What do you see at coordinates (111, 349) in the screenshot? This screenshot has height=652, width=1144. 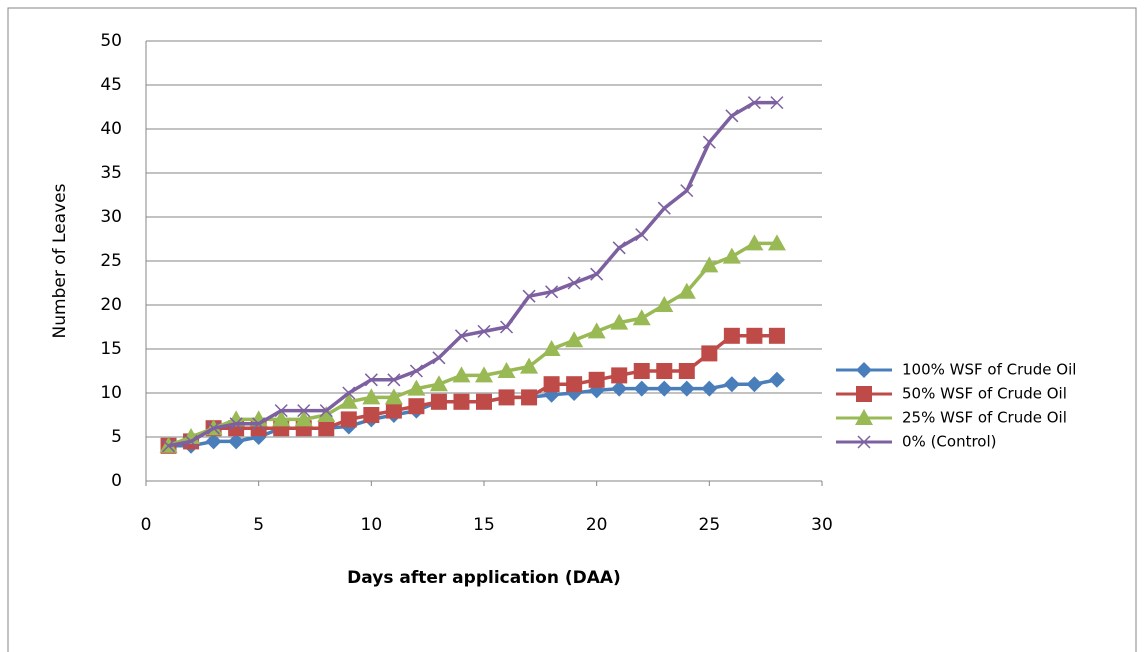 I see `y-tick-label: 15` at bounding box center [111, 349].